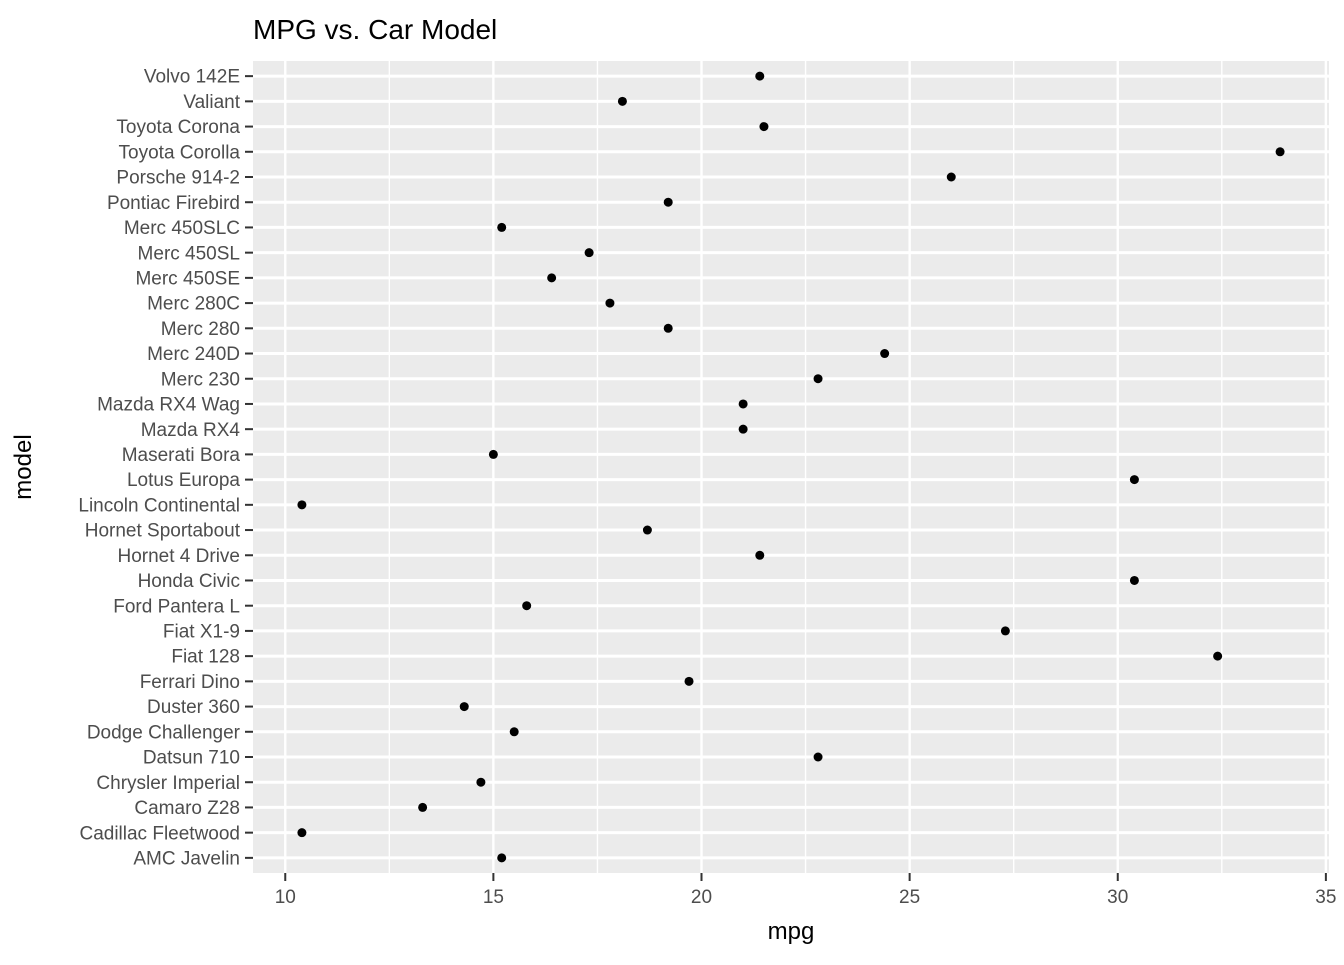  I want to click on y-tick-label: Toyota Corolla, so click(180, 152).